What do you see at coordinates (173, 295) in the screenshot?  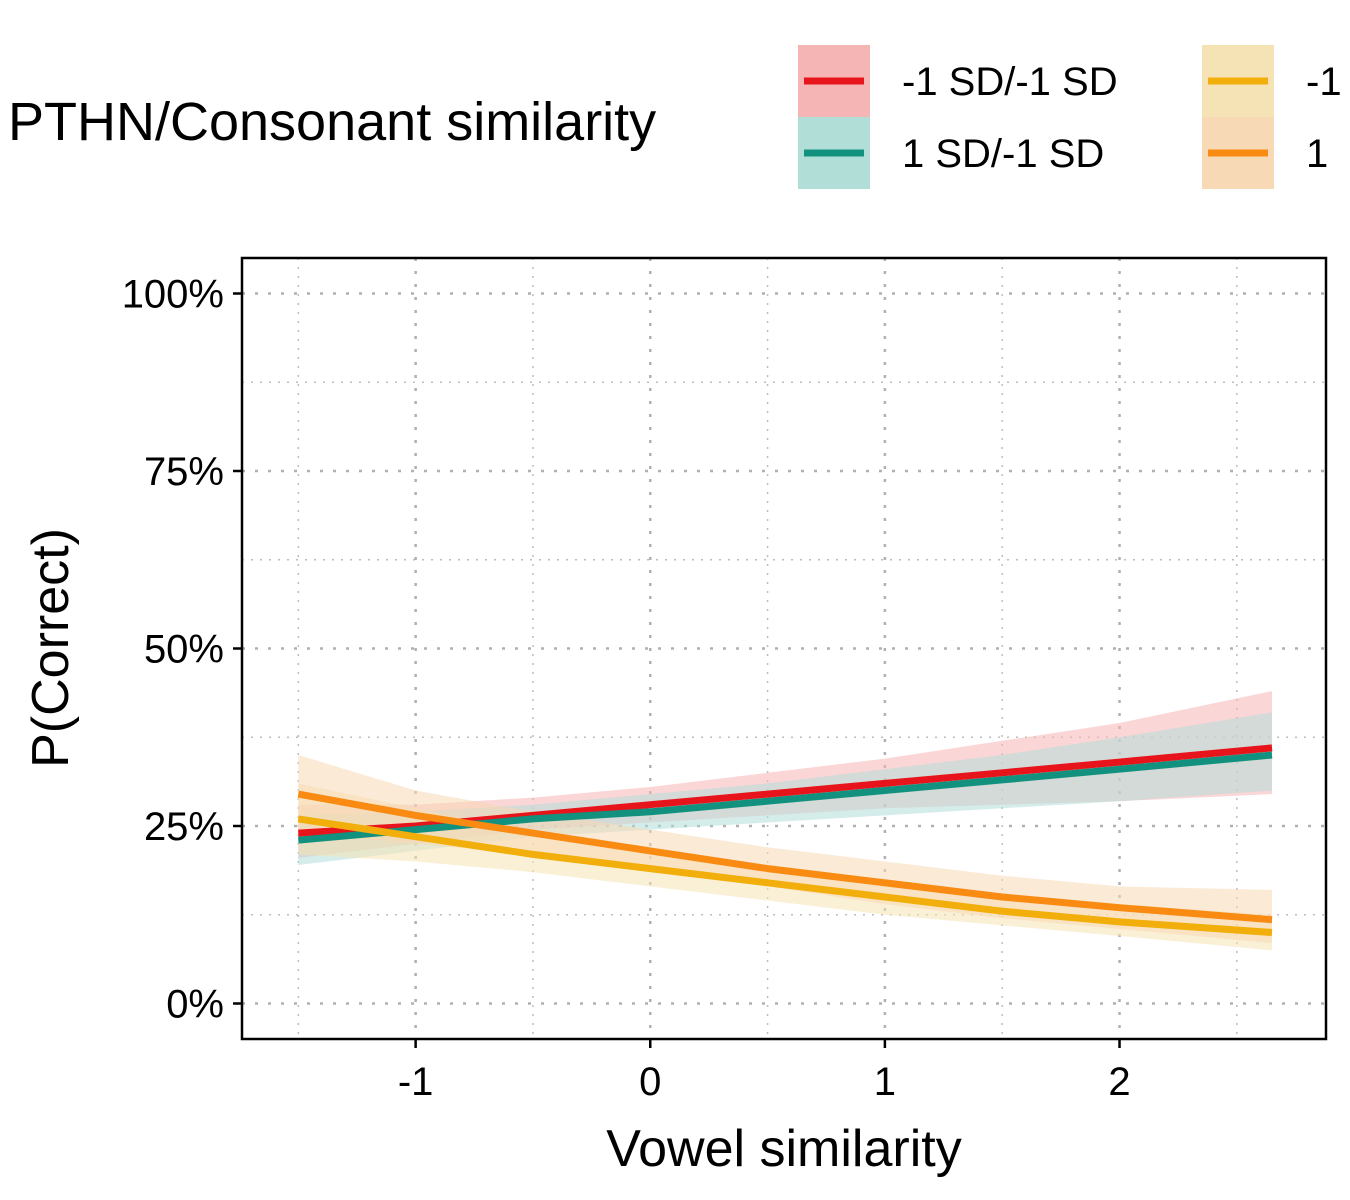 I see `y-tick-label: 100%` at bounding box center [173, 295].